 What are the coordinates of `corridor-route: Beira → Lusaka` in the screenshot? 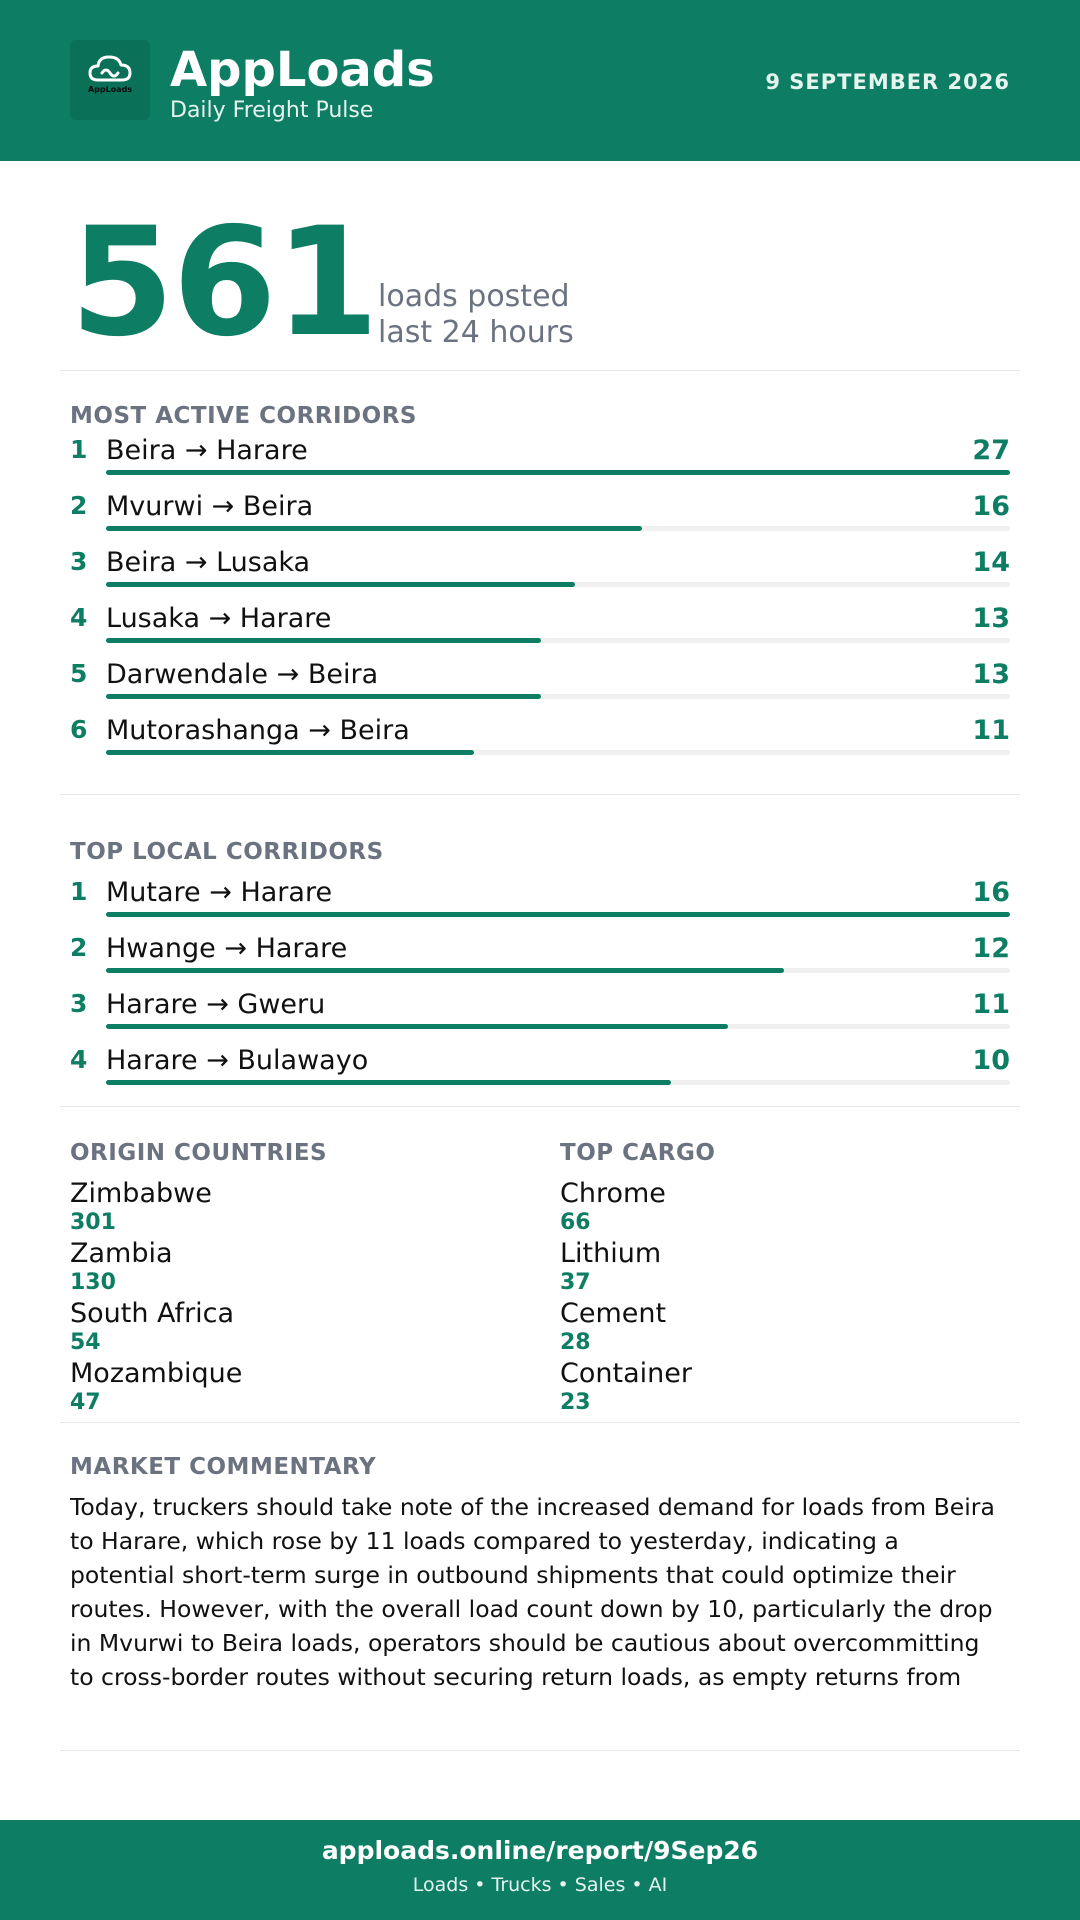 It's located at (208, 562).